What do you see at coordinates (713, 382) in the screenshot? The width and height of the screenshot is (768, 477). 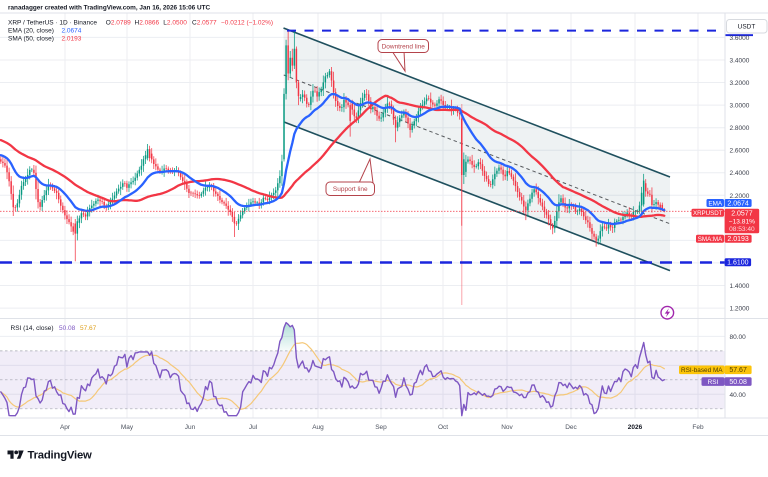 I see `svg-text: RSI` at bounding box center [713, 382].